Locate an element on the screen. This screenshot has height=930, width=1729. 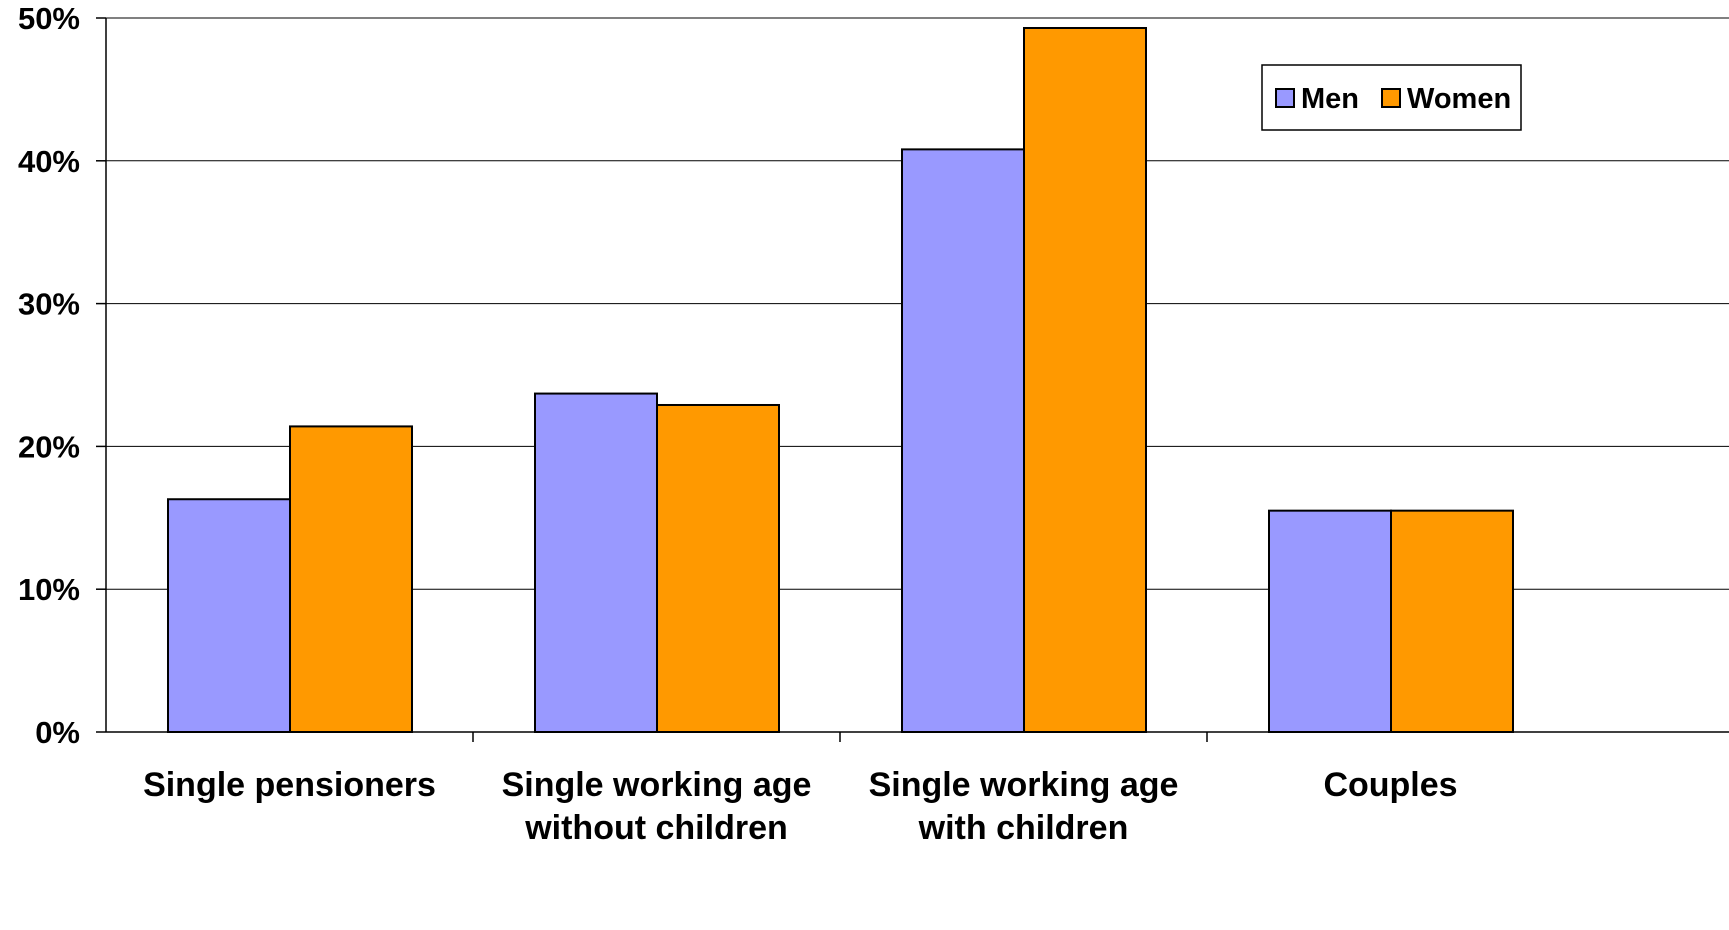
legend: Men Women is located at coordinates (1391, 97).